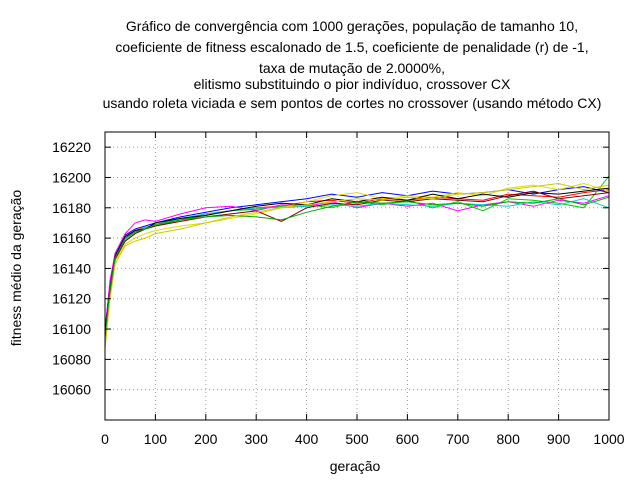 This screenshot has width=640, height=480. What do you see at coordinates (105, 439) in the screenshot?
I see `x-tick-label: 0` at bounding box center [105, 439].